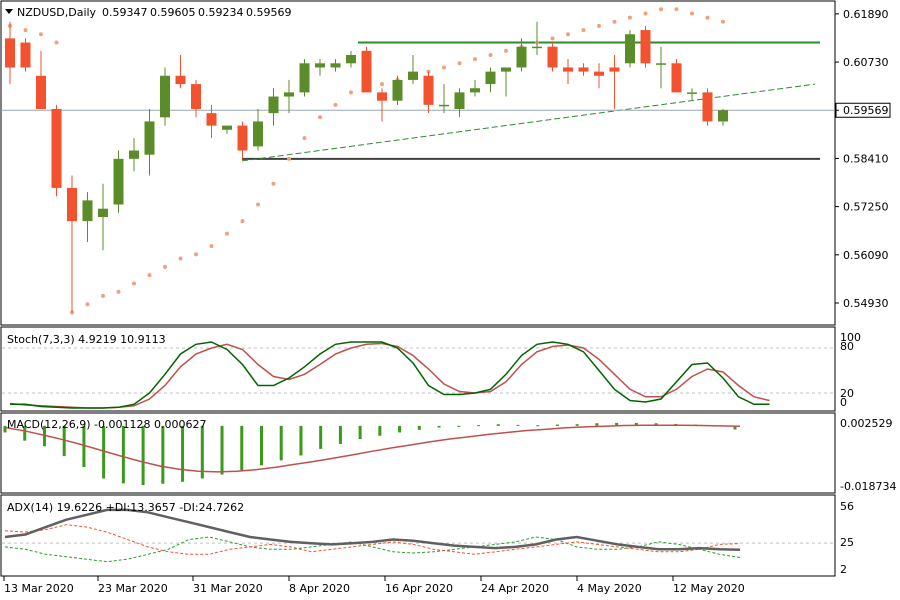 The height and width of the screenshot is (600, 900). What do you see at coordinates (372, 448) in the screenshot?
I see `macd-signal-line` at bounding box center [372, 448].